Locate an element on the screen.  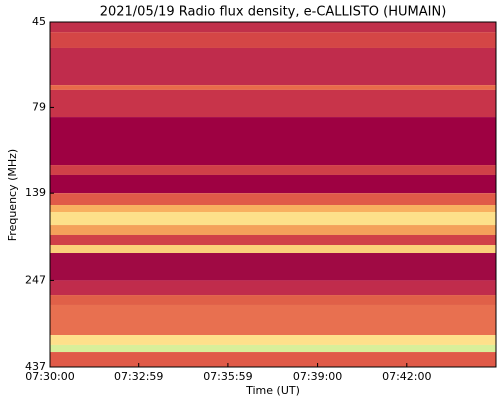
x-axis-label: Time (UT) is located at coordinates (272, 390).